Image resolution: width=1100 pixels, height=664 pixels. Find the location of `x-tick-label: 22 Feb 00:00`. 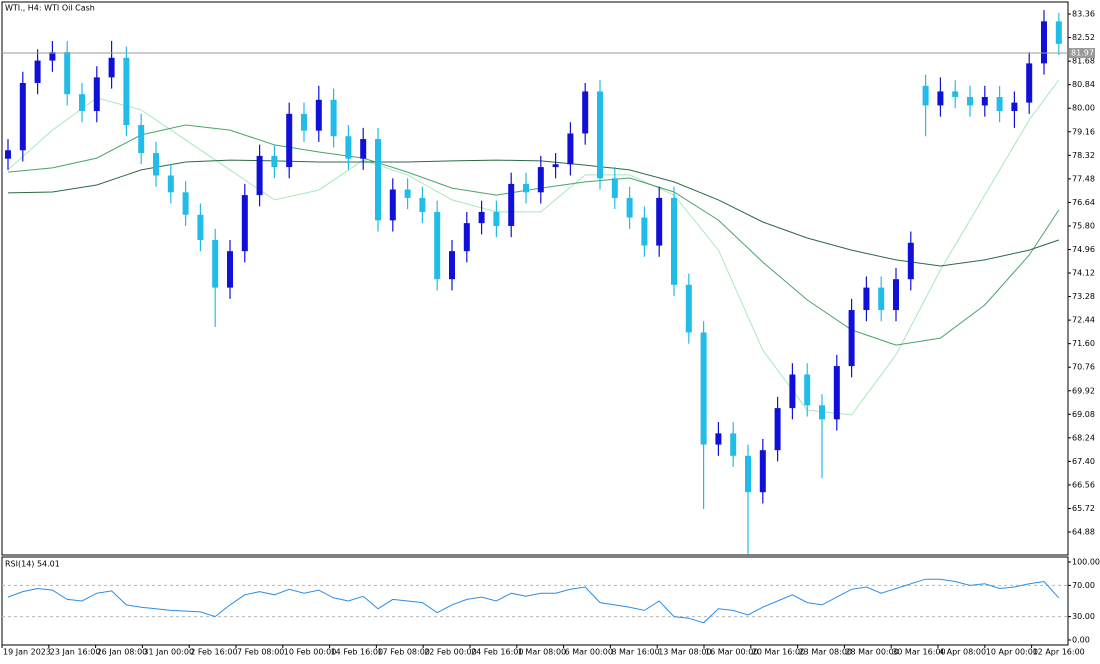

x-tick-label: 22 Feb 00:00 is located at coordinates (450, 652).